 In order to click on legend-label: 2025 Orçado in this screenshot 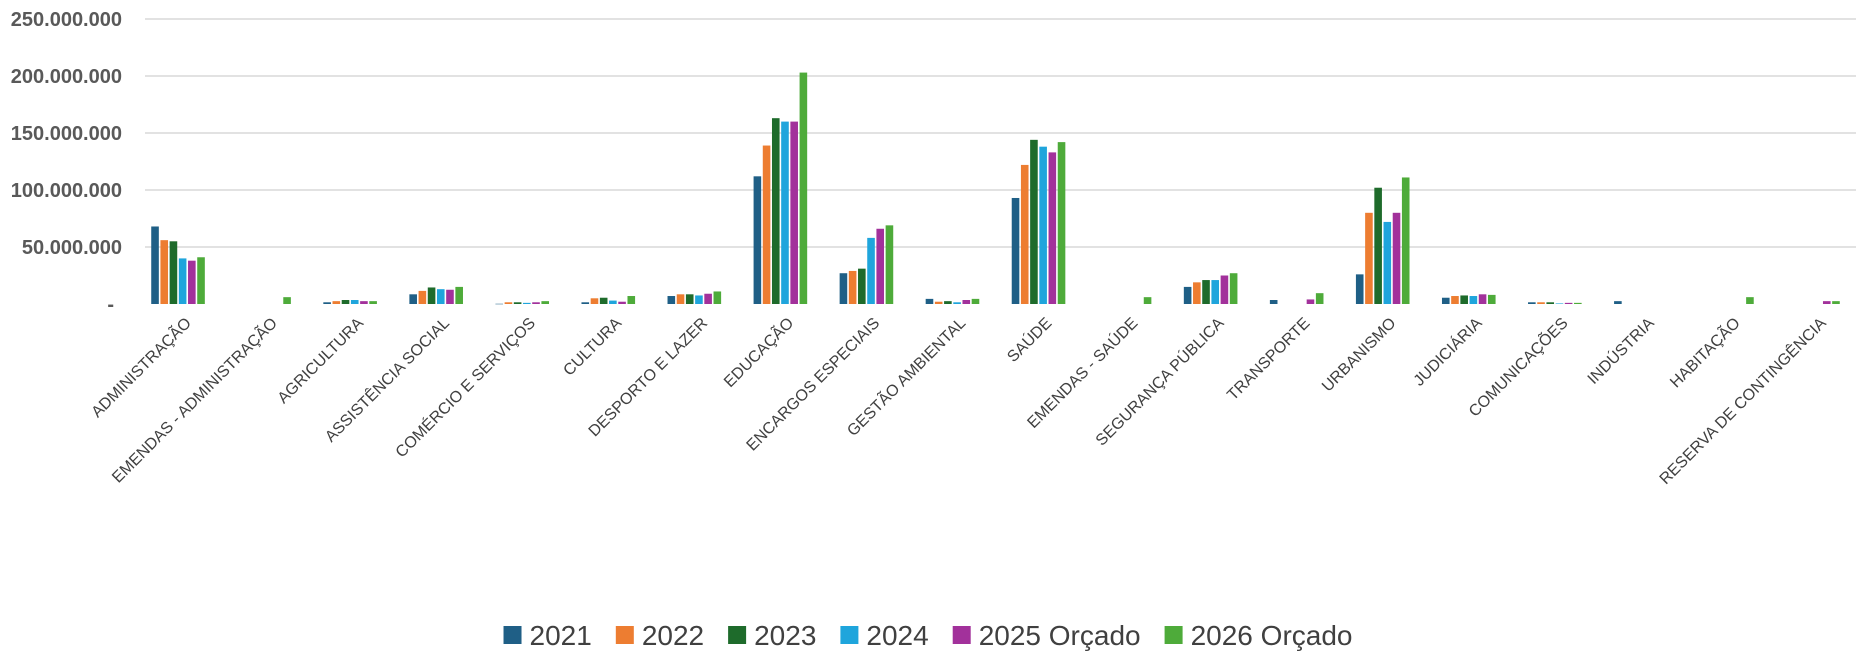, I will do `click(1060, 635)`.